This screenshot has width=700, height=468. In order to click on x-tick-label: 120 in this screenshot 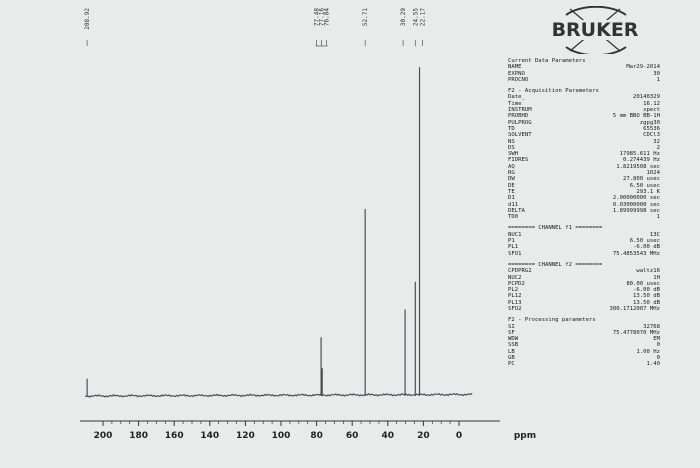, I will do `click(245, 436)`.